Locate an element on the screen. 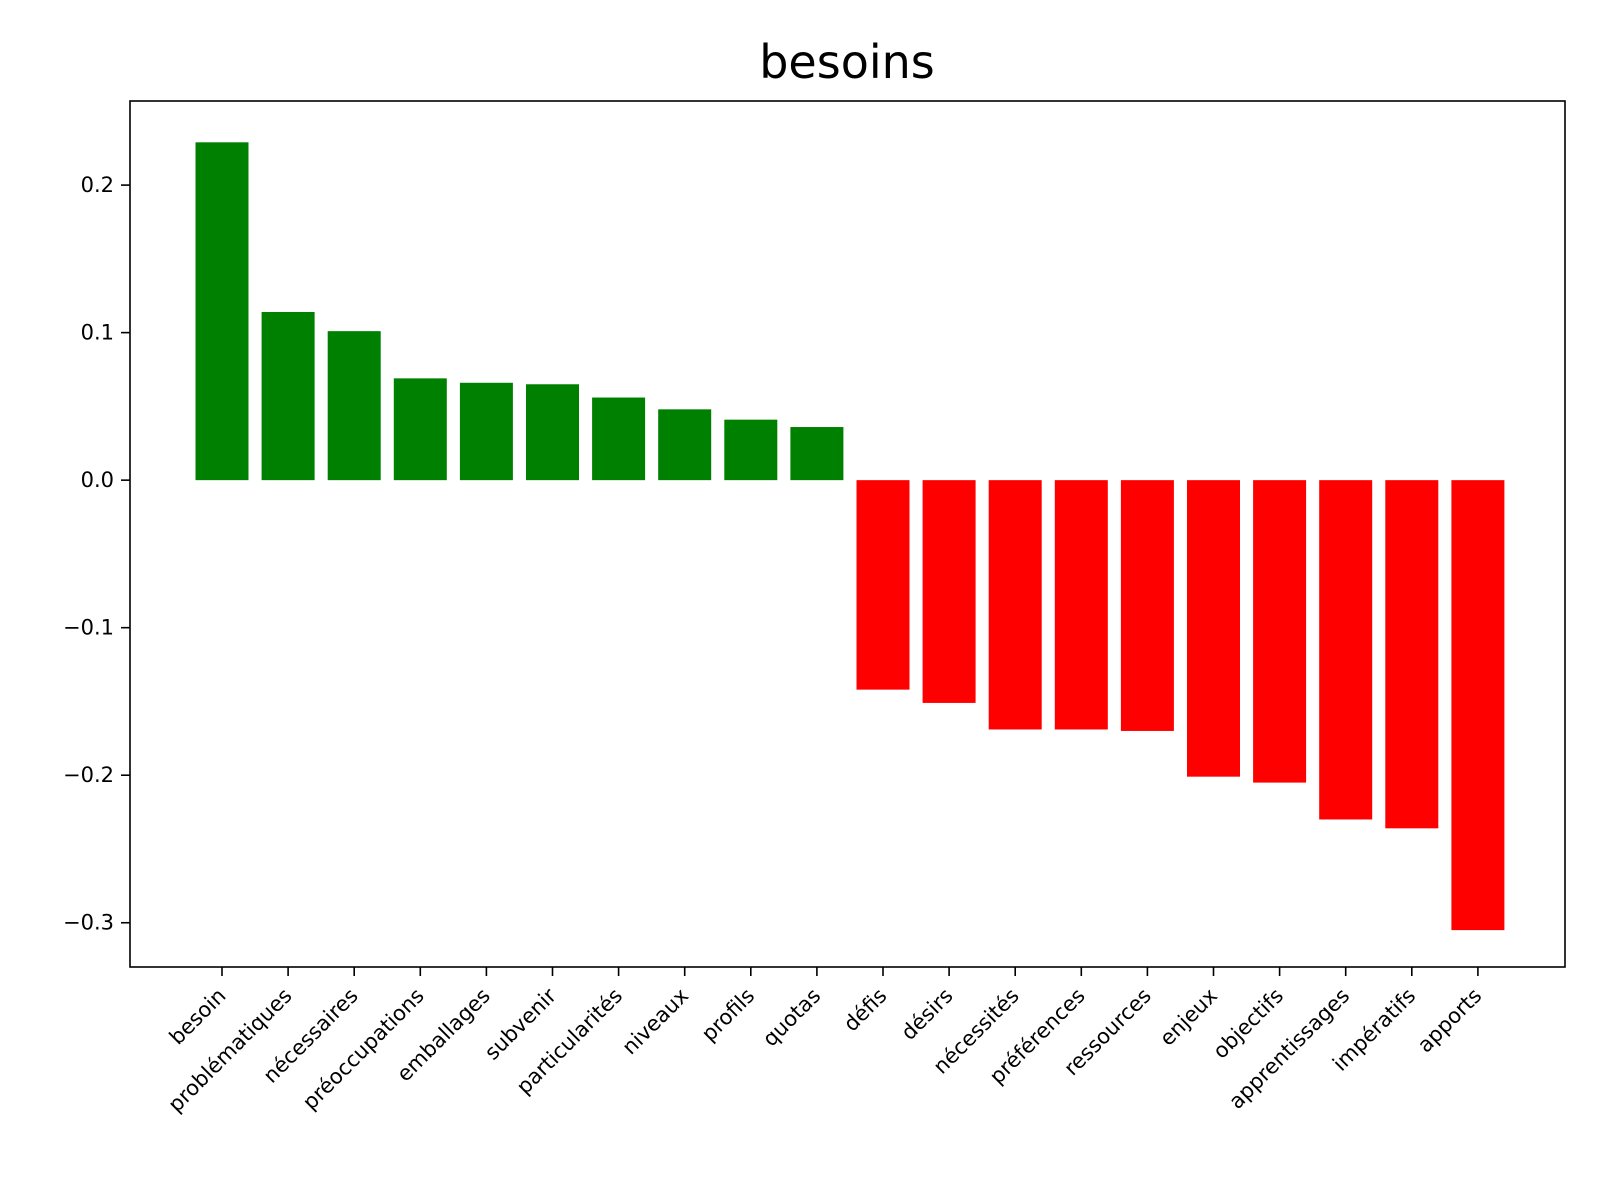 This screenshot has width=1600, height=1200. y-tick-label: 0.2 is located at coordinates (97, 185).